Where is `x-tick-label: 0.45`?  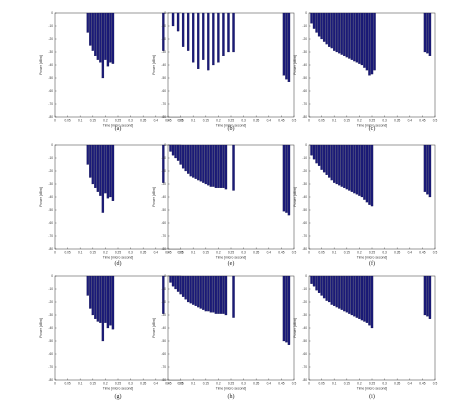 x-tick-label: 0.45 is located at coordinates (422, 253).